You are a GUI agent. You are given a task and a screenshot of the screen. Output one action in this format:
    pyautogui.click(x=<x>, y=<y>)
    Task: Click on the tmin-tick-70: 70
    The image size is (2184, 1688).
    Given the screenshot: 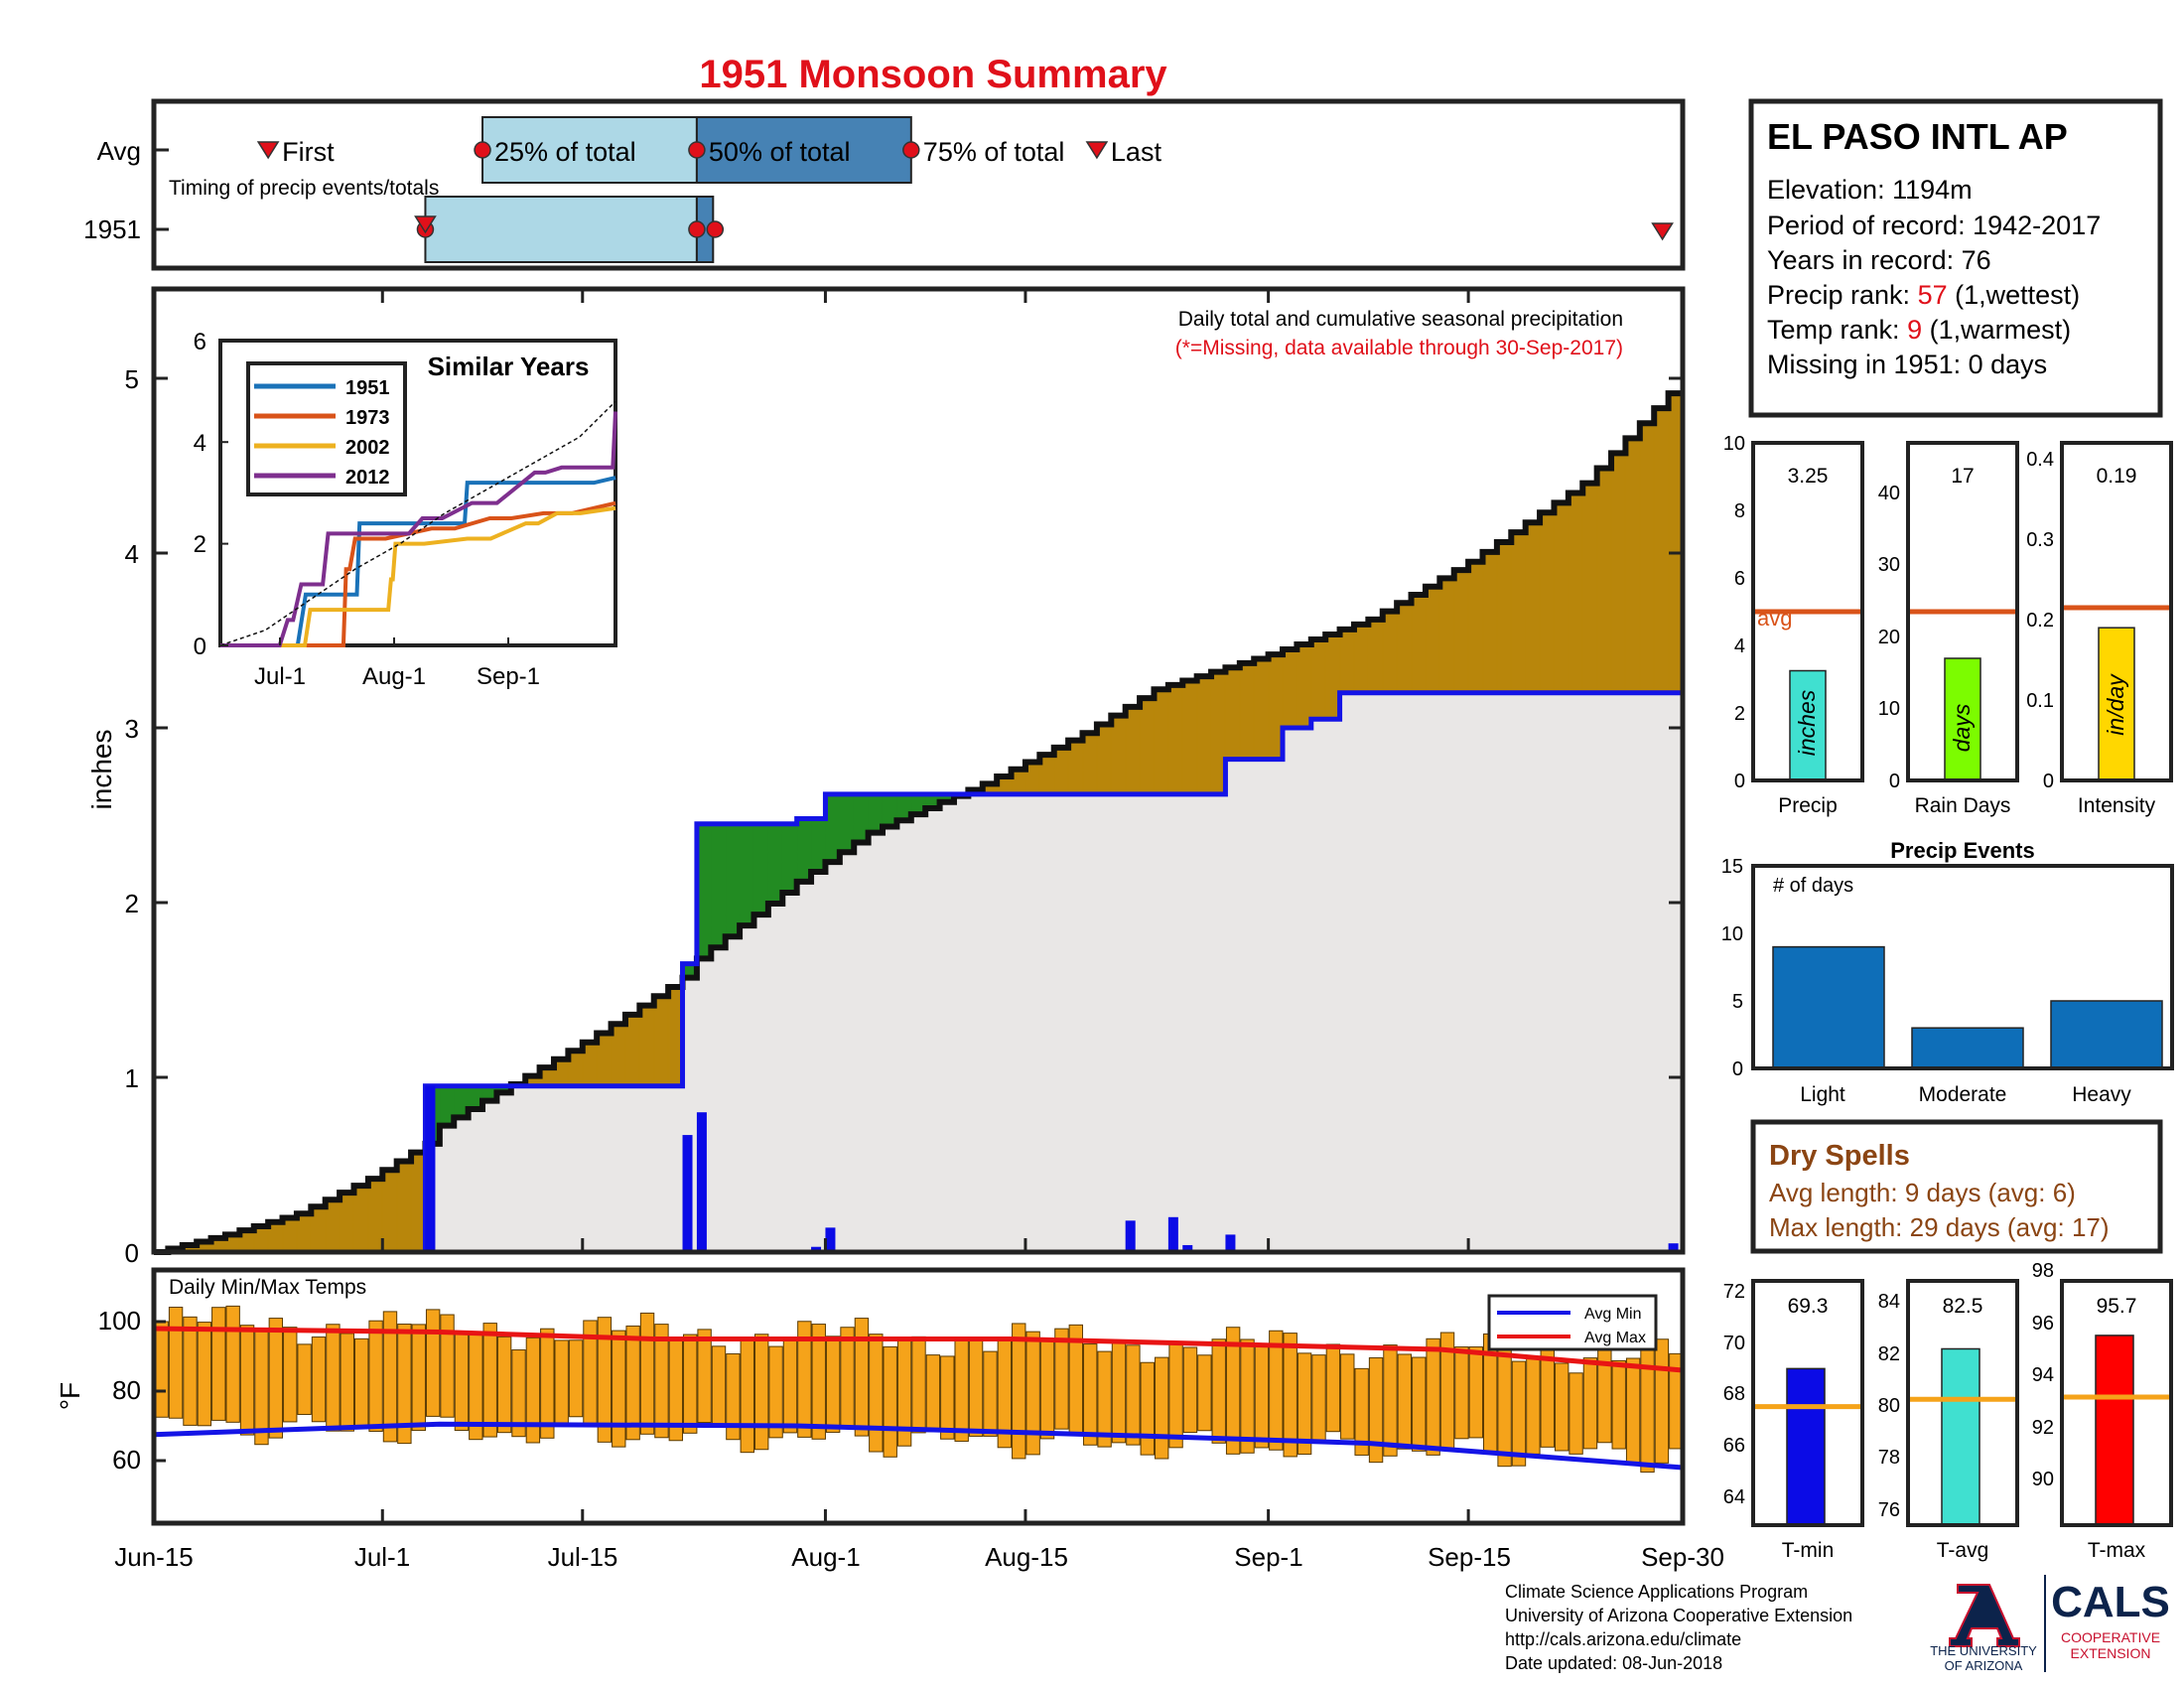 What is the action you would take?
    pyautogui.click(x=1734, y=1343)
    